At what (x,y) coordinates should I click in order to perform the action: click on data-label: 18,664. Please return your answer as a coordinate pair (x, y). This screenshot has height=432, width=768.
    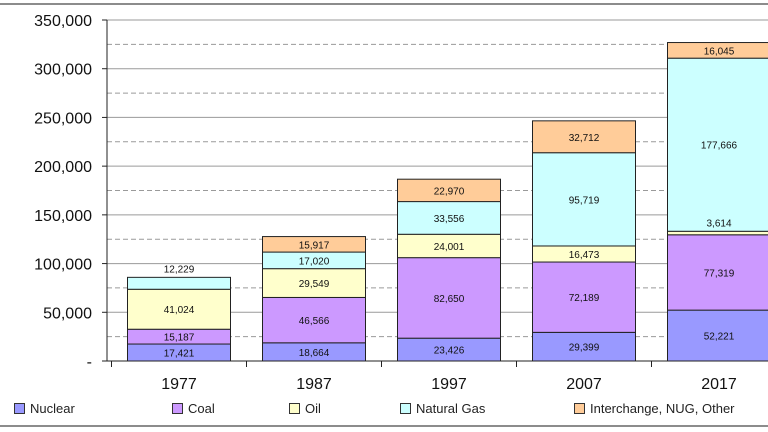
    Looking at the image, I should click on (314, 353).